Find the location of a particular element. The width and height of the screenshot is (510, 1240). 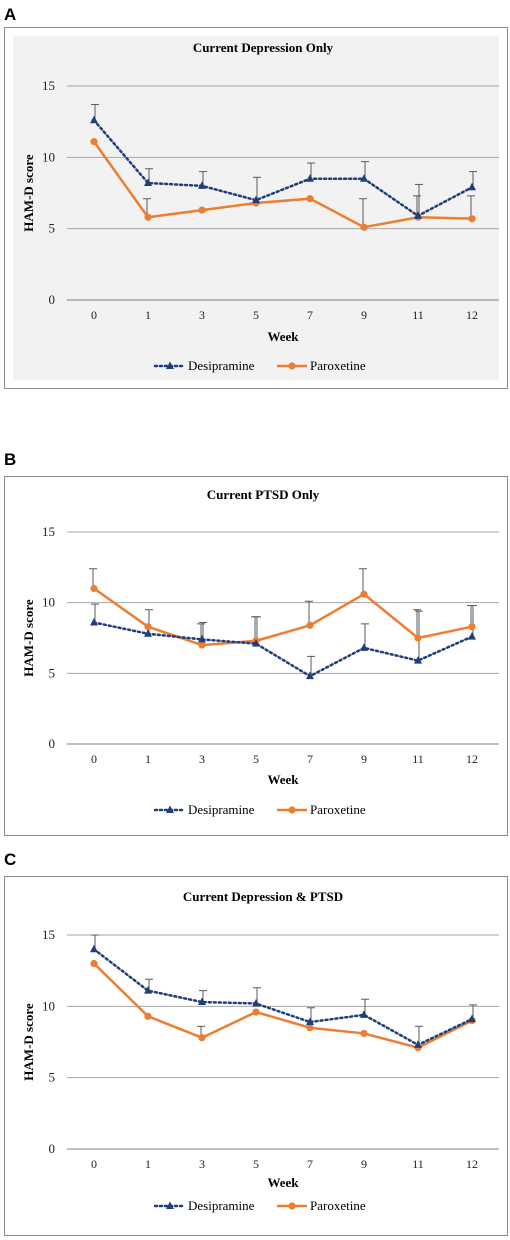

panel-a-letter: A is located at coordinates (10, 14).